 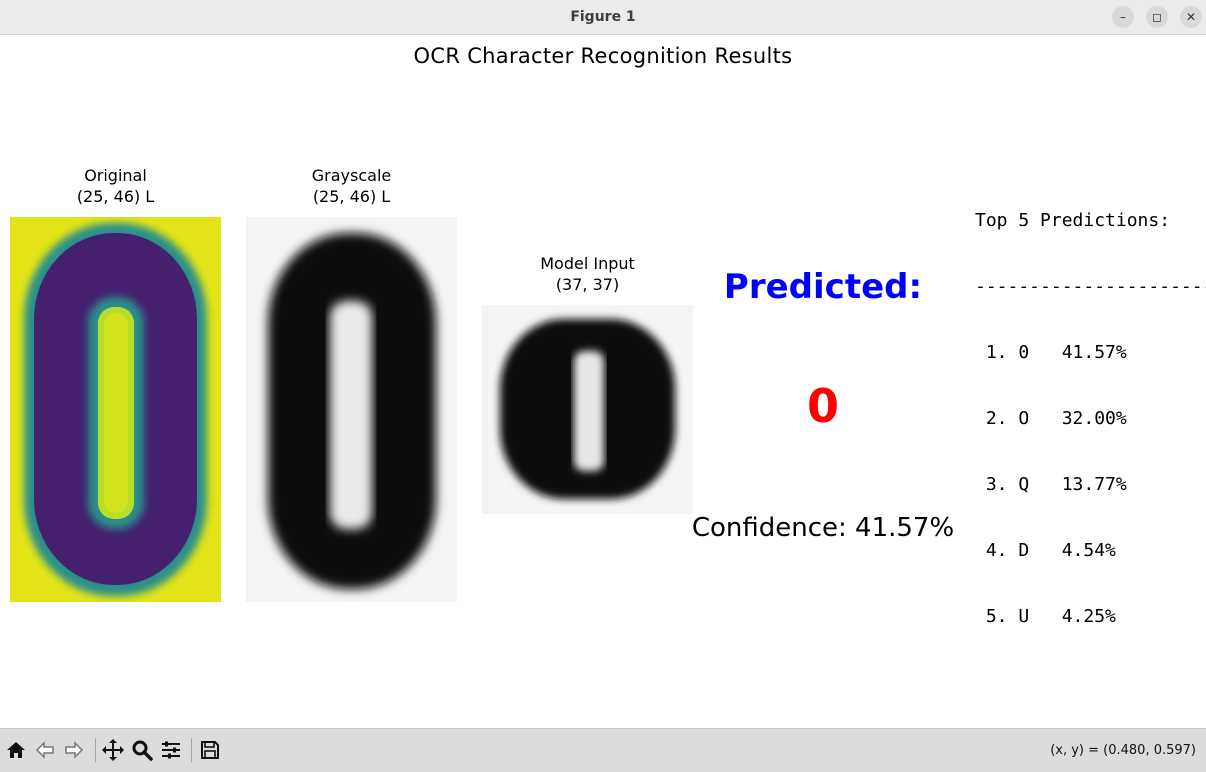 I want to click on model-input-panel-title: Model Input (37, 37), so click(x=587, y=274).